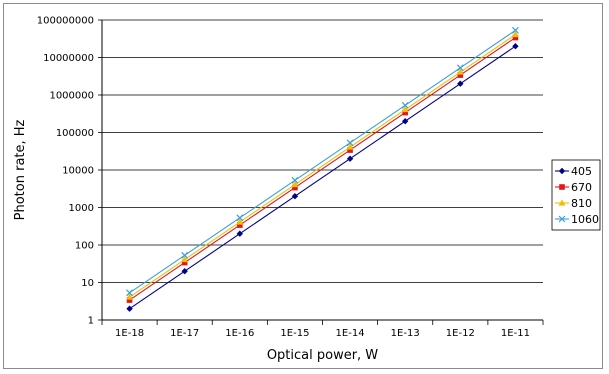  Describe the element at coordinates (65, 21) in the screenshot. I see `y-tick-label: 100000000` at that location.